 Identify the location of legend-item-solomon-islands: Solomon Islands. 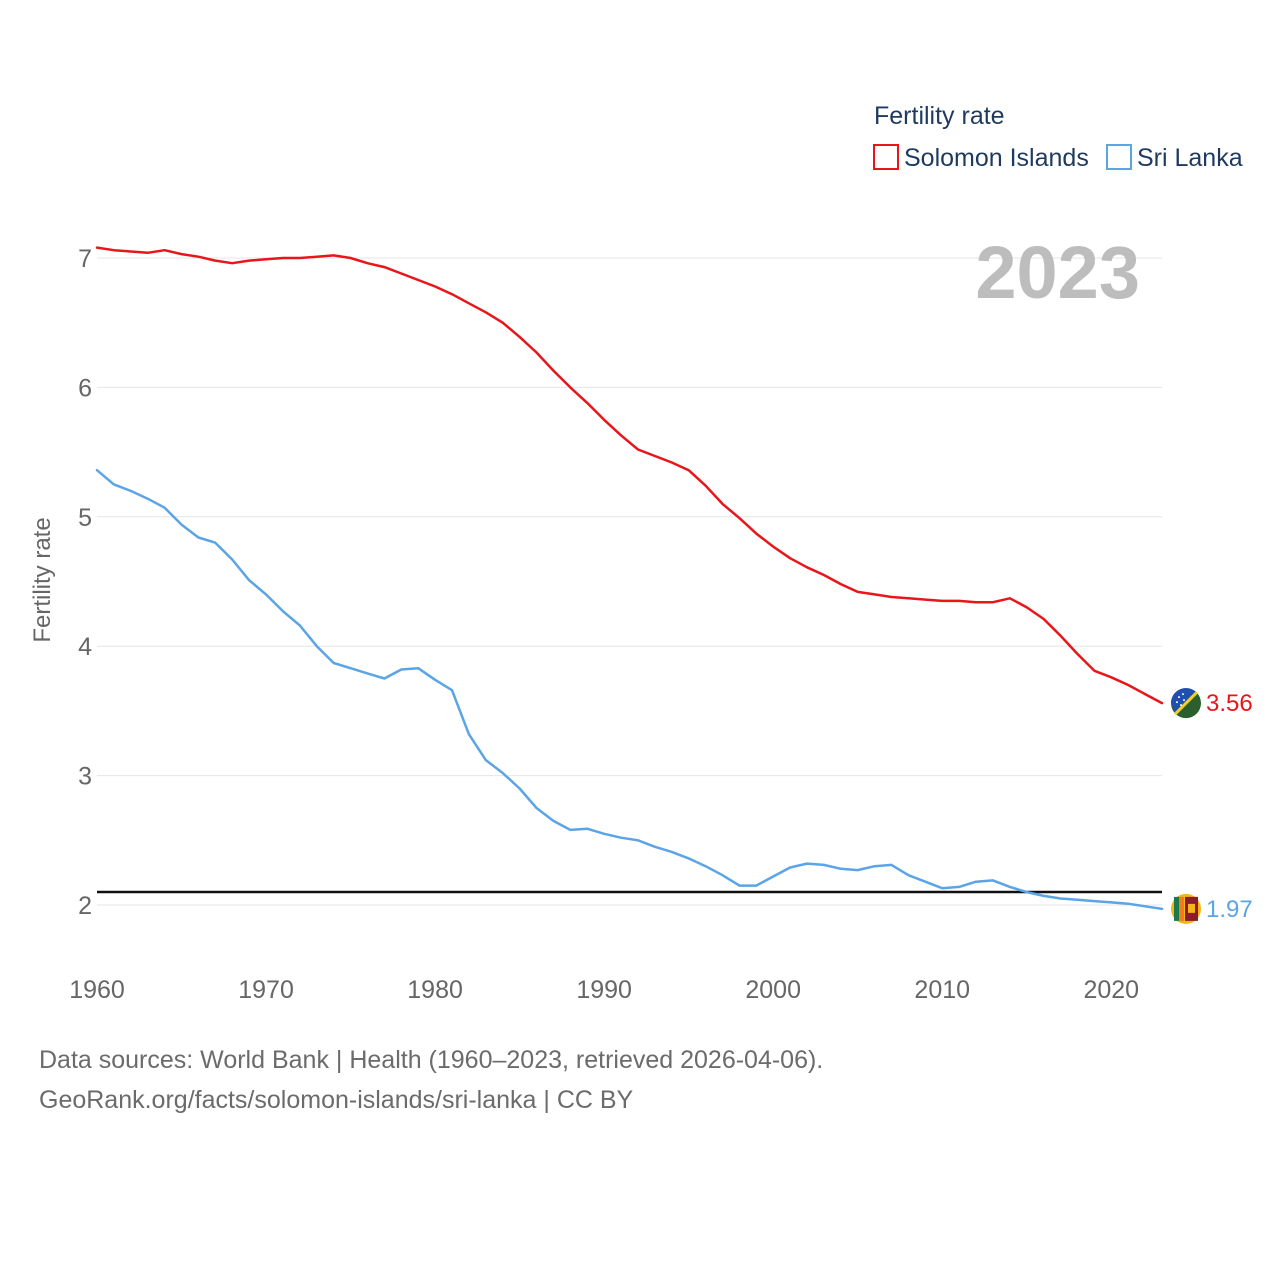
(981, 158).